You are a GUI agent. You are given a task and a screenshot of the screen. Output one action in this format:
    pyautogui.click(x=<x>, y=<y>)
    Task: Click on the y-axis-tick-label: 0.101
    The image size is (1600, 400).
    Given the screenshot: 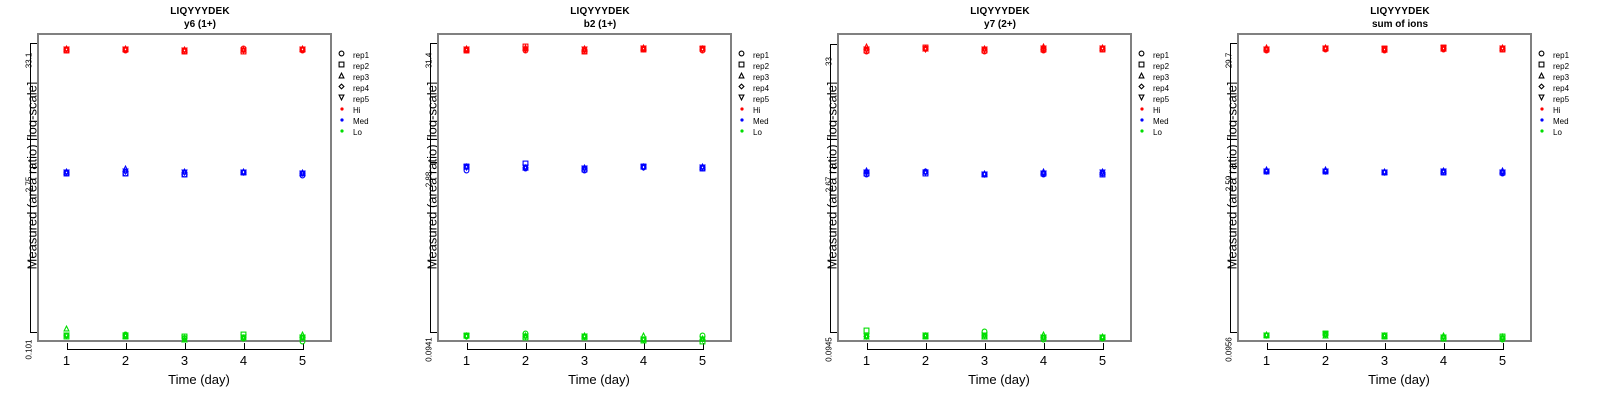 What is the action you would take?
    pyautogui.click(x=29, y=349)
    